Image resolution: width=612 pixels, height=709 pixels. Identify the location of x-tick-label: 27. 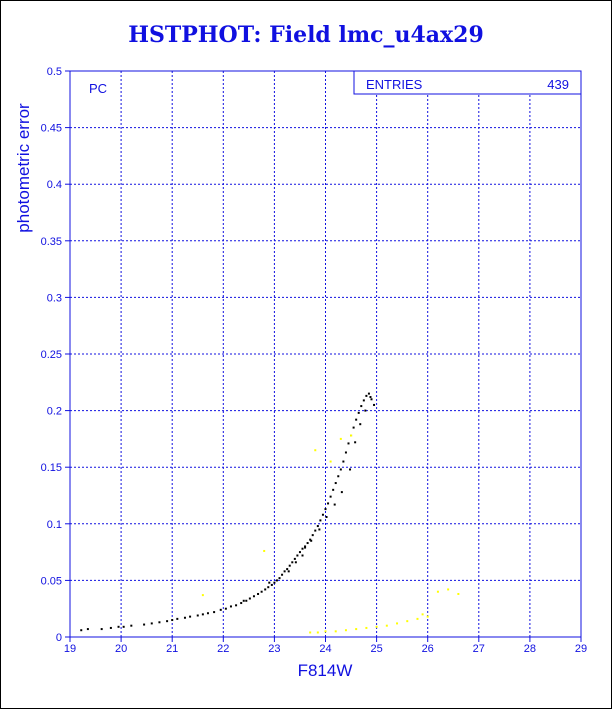
(479, 649).